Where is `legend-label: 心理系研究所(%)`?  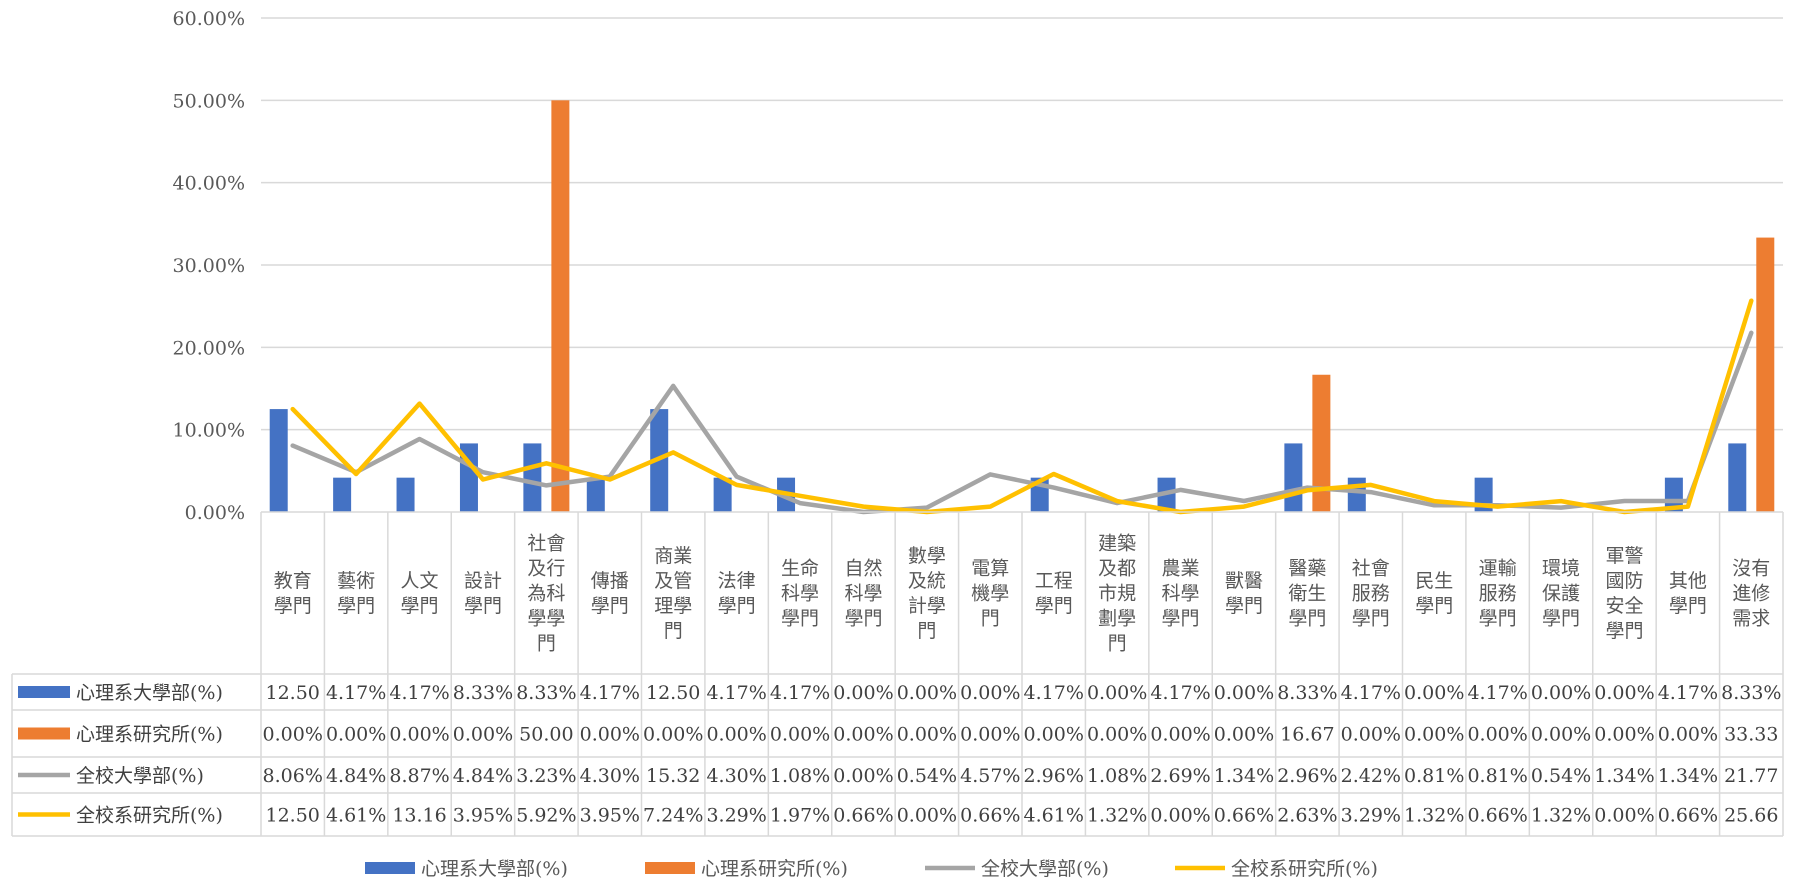 legend-label: 心理系研究所(%) is located at coordinates (774, 869).